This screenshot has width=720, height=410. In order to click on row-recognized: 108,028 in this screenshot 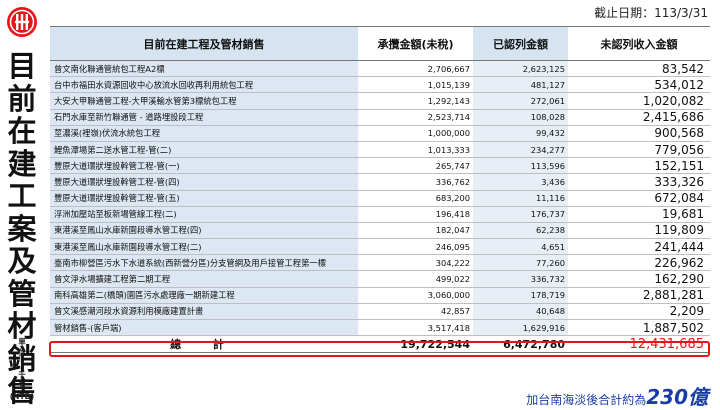, I will do `click(520, 117)`.